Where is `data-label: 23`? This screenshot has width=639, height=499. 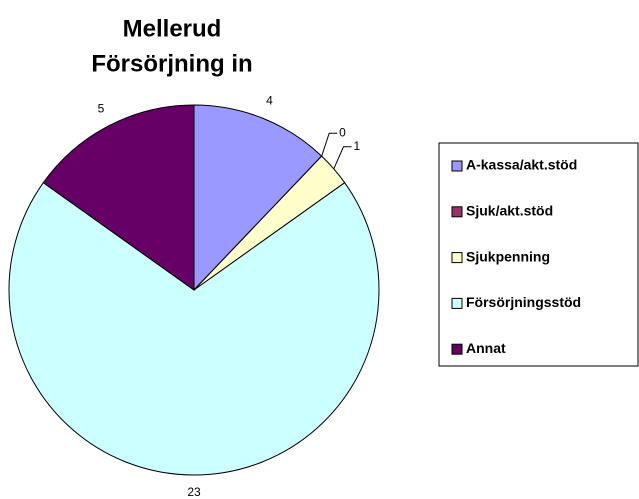 data-label: 23 is located at coordinates (194, 492).